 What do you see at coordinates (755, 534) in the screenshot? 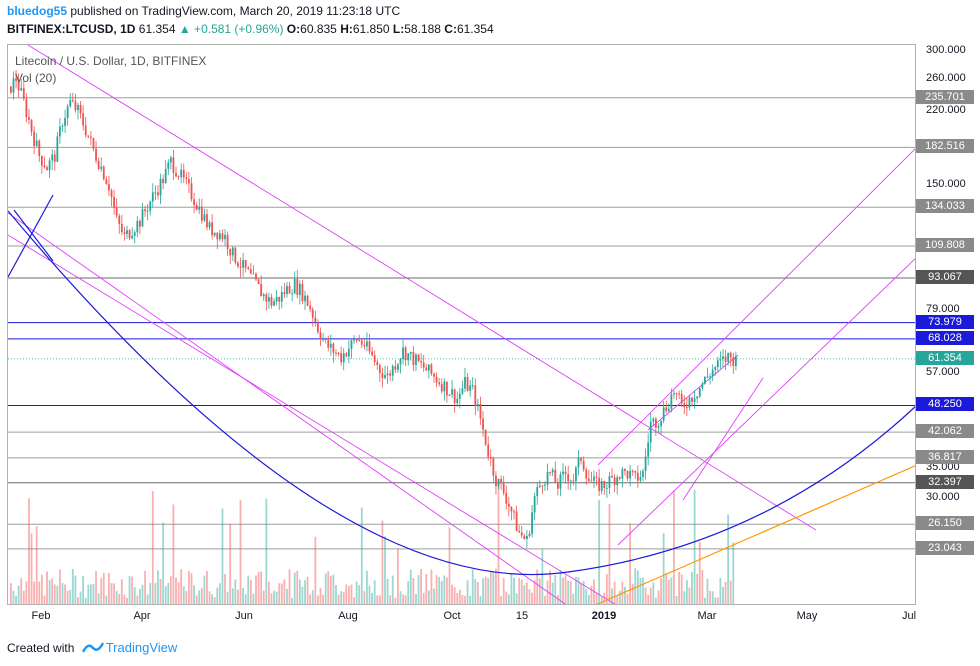
I see `trend-line-orange` at bounding box center [755, 534].